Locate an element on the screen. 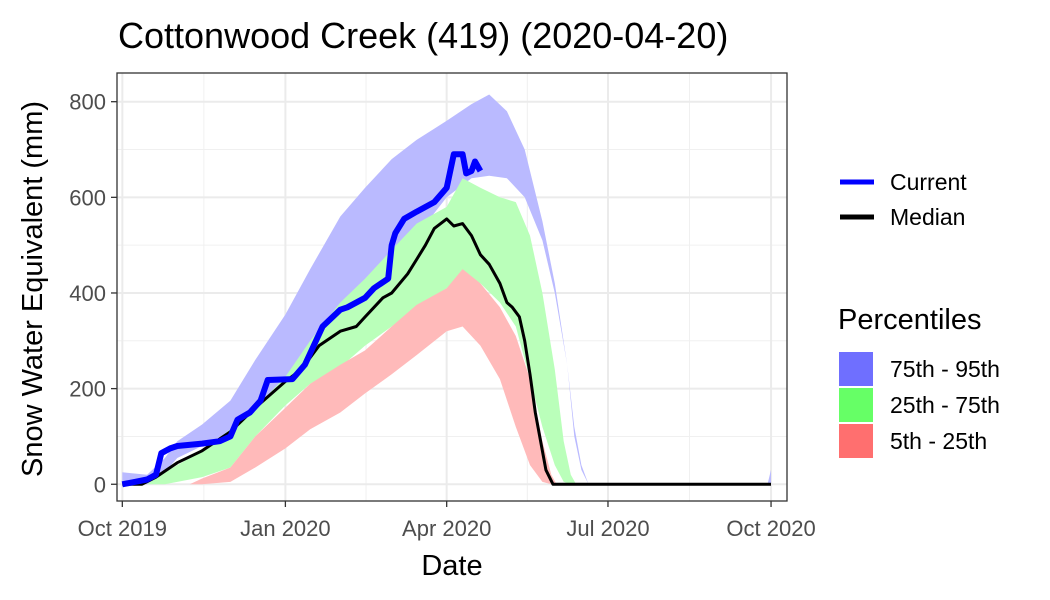  legend-label: 25th - 75th is located at coordinates (945, 405).